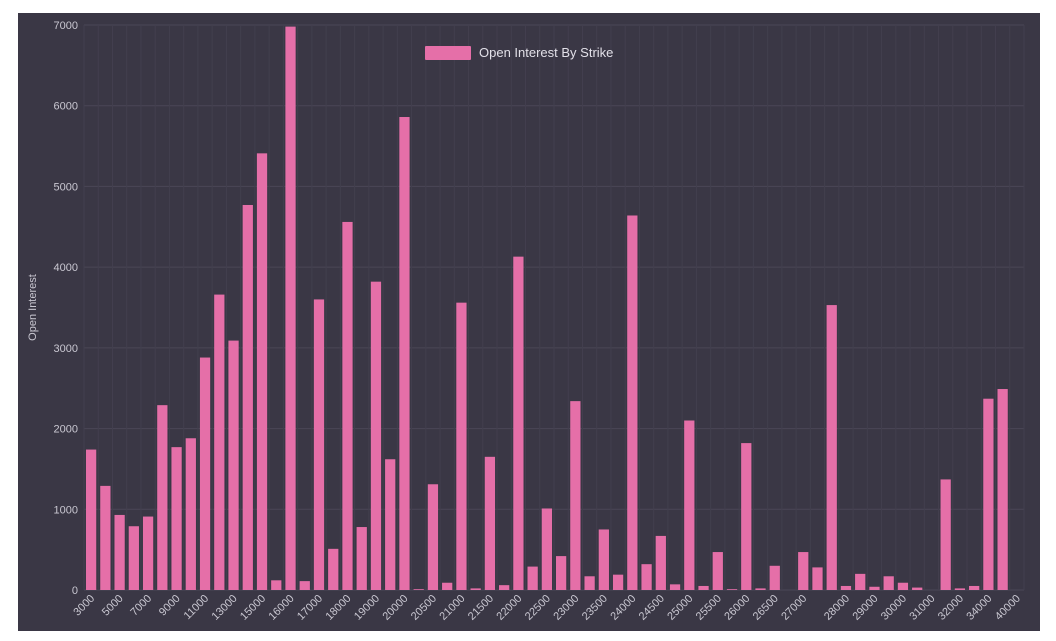 This screenshot has height=641, width=1056. Describe the element at coordinates (75, 591) in the screenshot. I see `y-tick-label: 0` at that location.